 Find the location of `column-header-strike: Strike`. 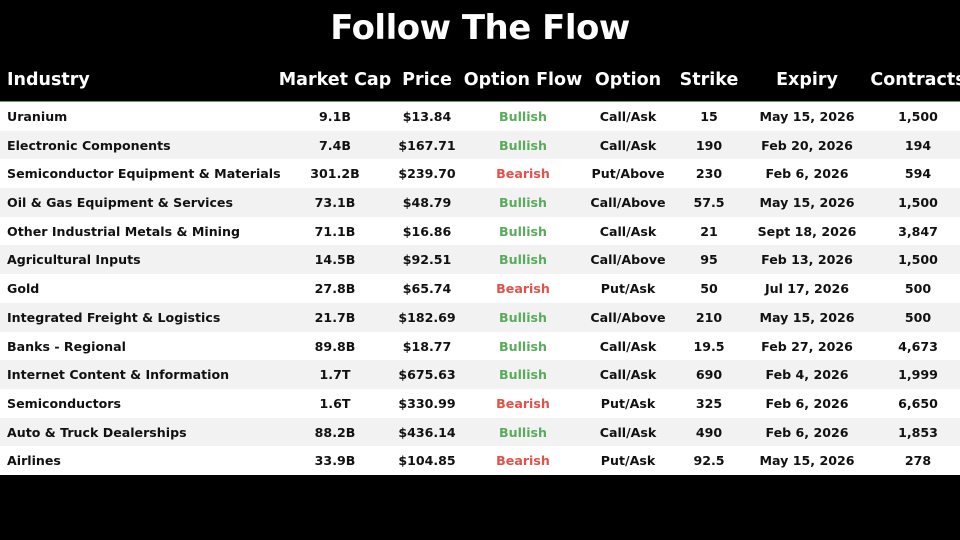

column-header-strike: Strike is located at coordinates (709, 80).